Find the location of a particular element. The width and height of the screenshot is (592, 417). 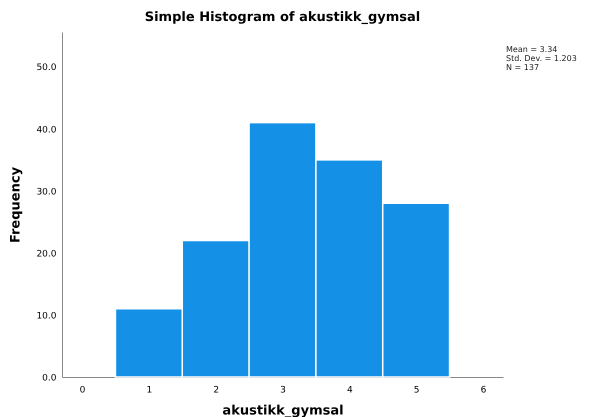

y-tick-label: 30.0 is located at coordinates (46, 192).